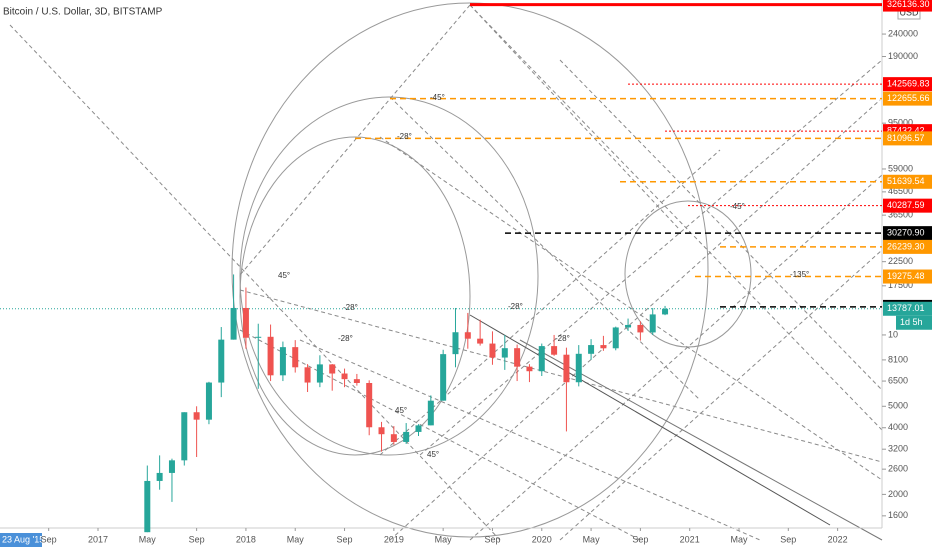  What do you see at coordinates (906, 131) in the screenshot?
I see `price-label: 87432.42` at bounding box center [906, 131].